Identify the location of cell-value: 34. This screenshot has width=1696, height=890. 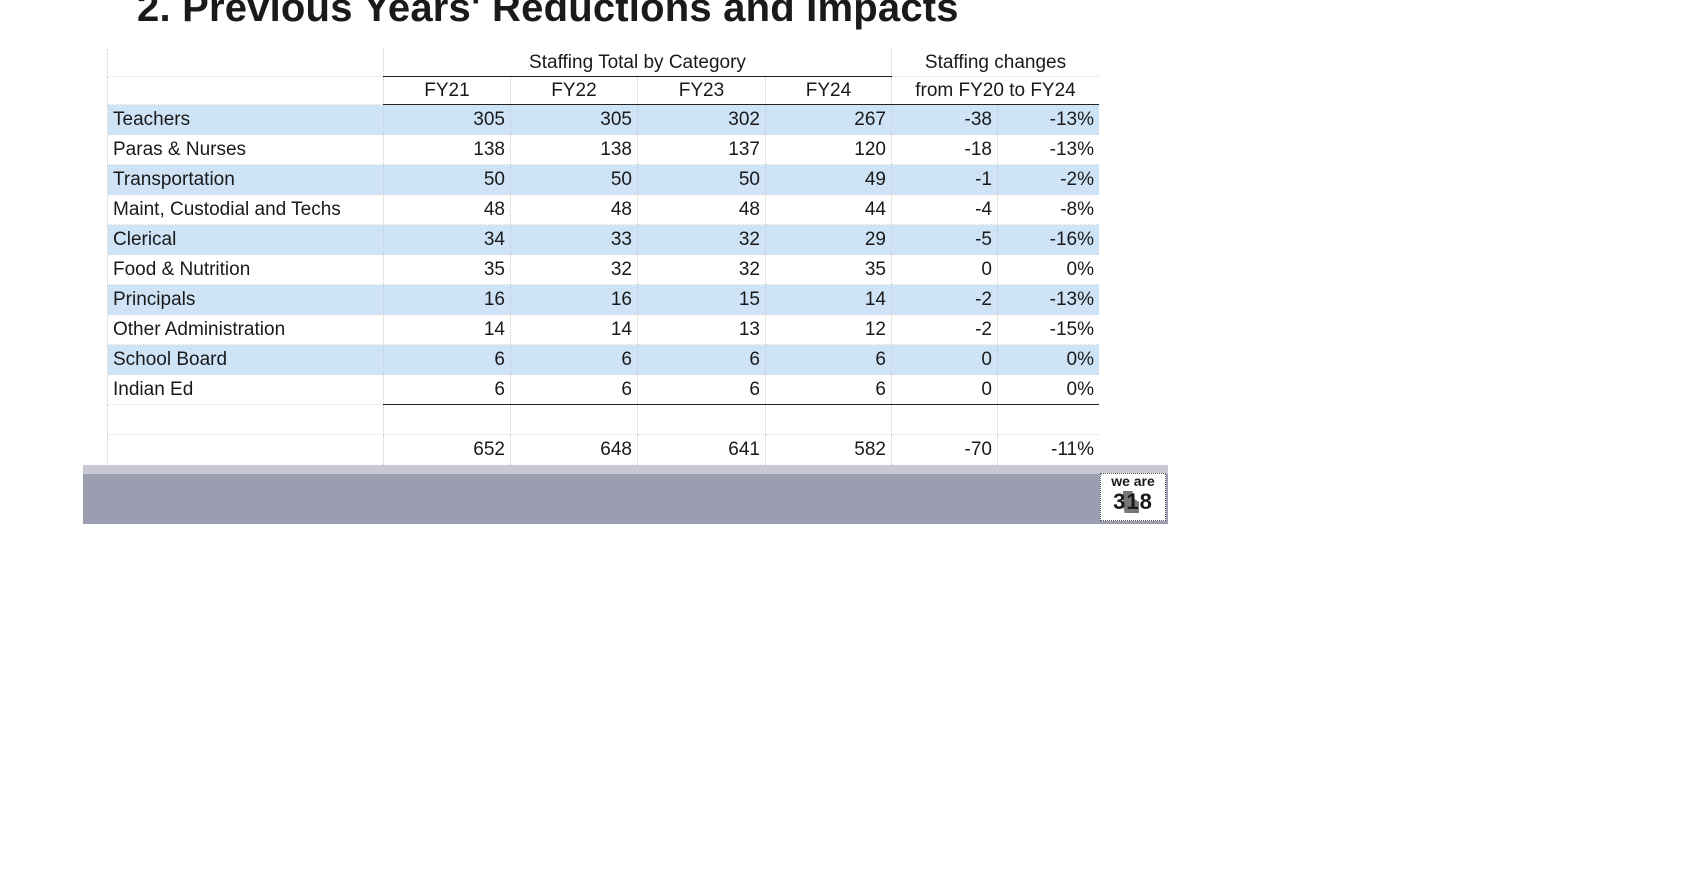
(447, 239).